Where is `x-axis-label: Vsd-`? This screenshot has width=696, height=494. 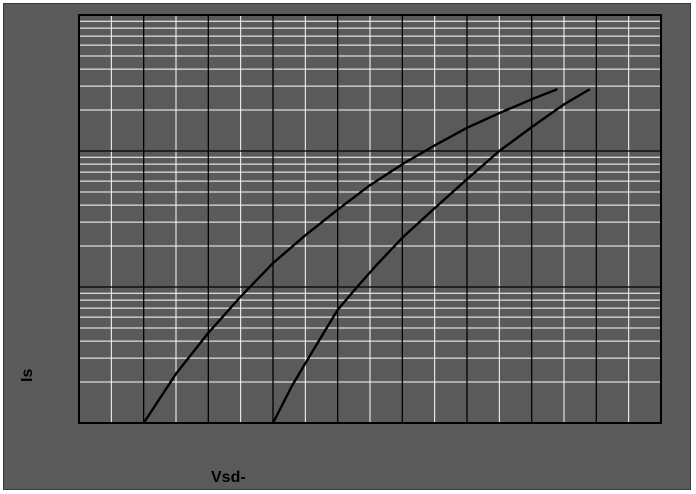
x-axis-label: Vsd- is located at coordinates (228, 477).